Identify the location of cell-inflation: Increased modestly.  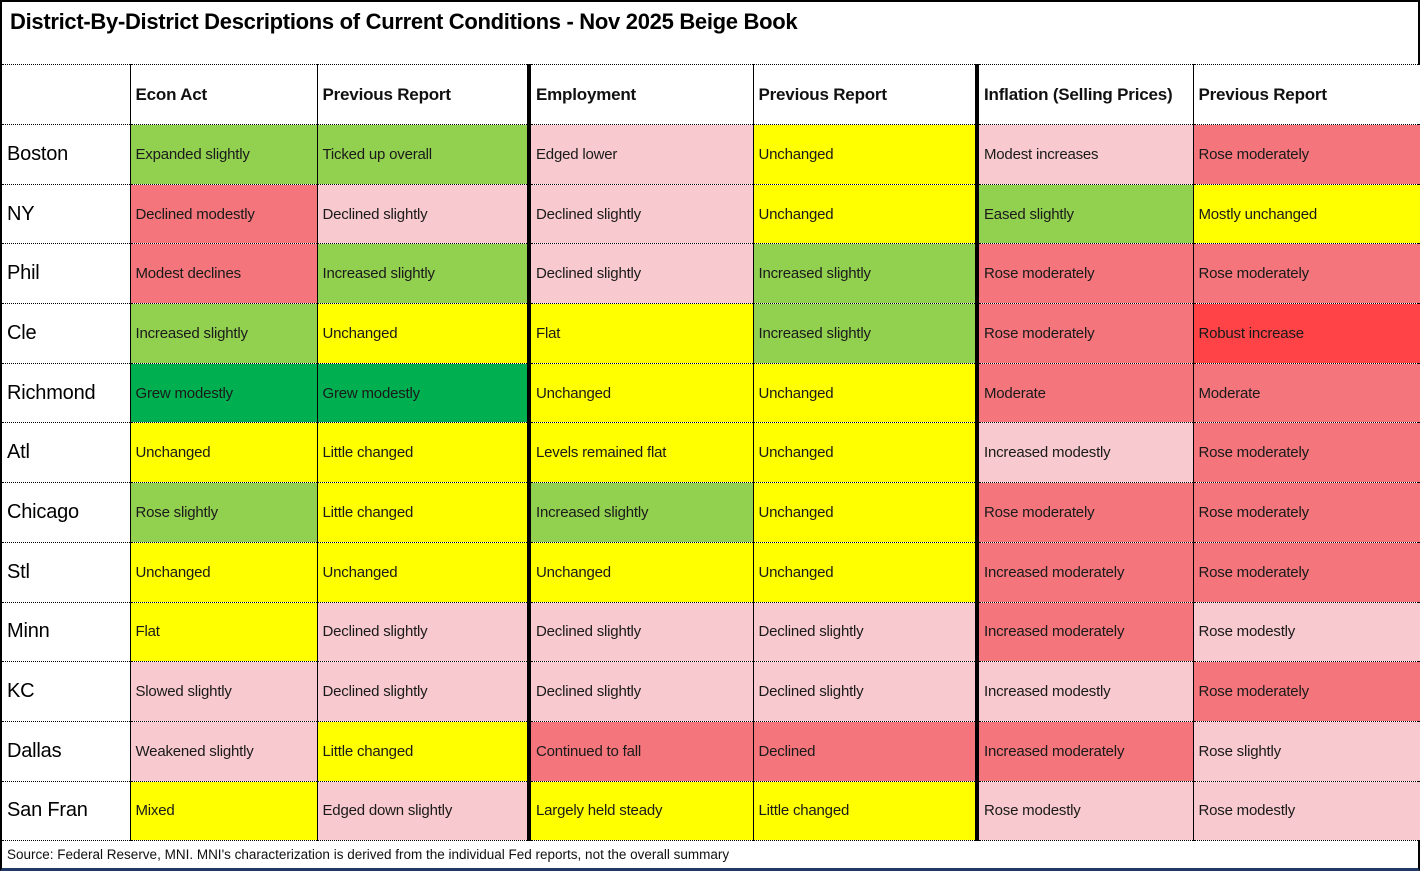
(1085, 452).